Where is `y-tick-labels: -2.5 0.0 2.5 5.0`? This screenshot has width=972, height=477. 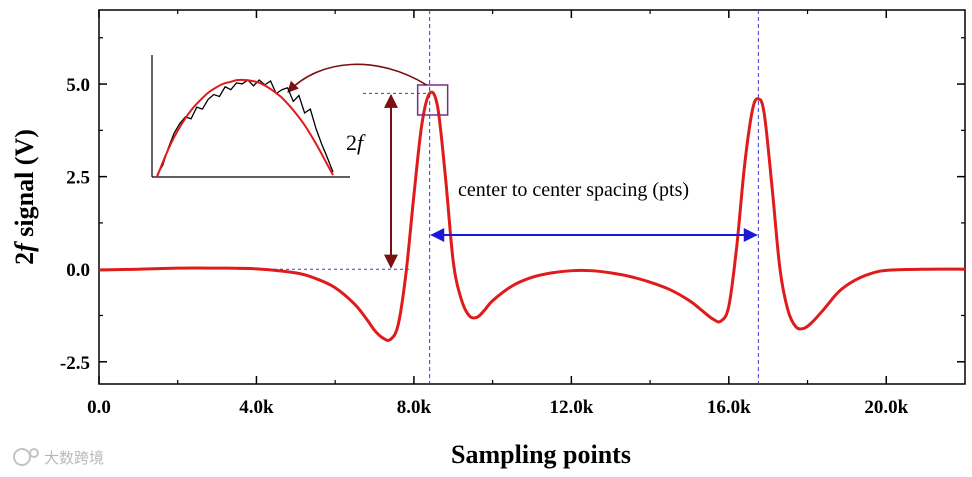
y-tick-labels: -2.5 0.0 2.5 5.0 is located at coordinates (75, 224).